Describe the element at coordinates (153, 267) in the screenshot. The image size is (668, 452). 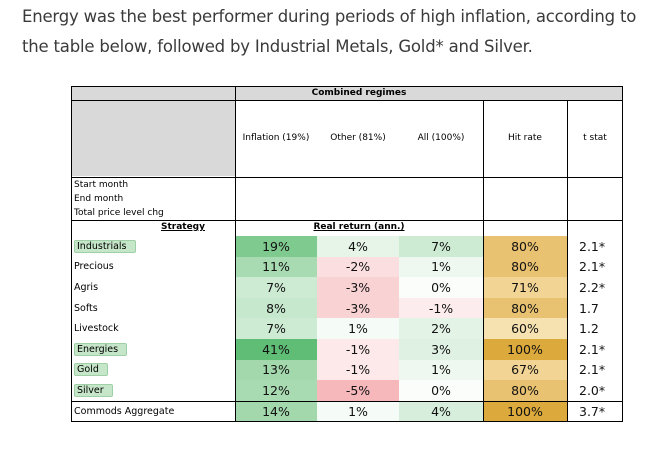
I see `row-label: Precious` at that location.